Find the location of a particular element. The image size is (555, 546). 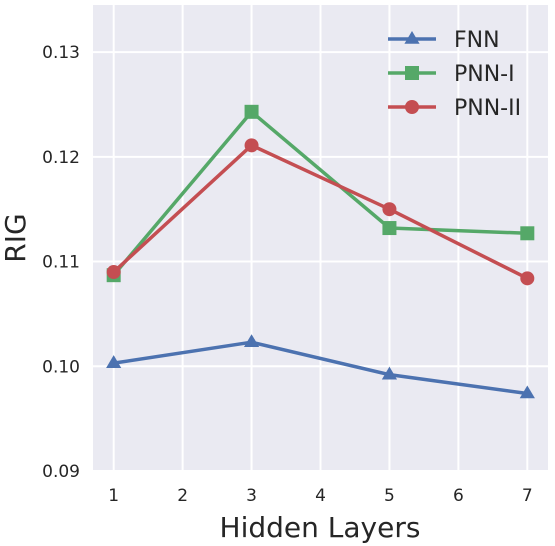

series-line is located at coordinates (320, 368).